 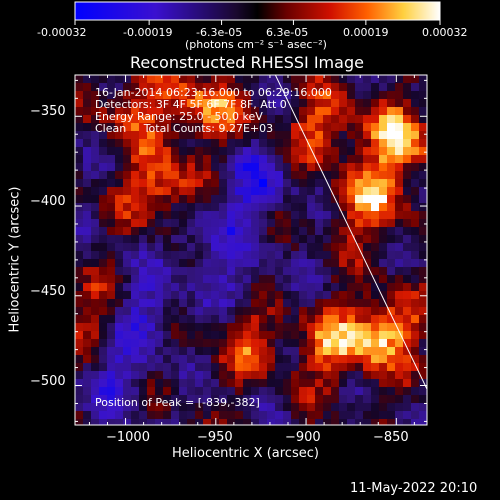 I want to click on colorbar-gradient, so click(x=257, y=11).